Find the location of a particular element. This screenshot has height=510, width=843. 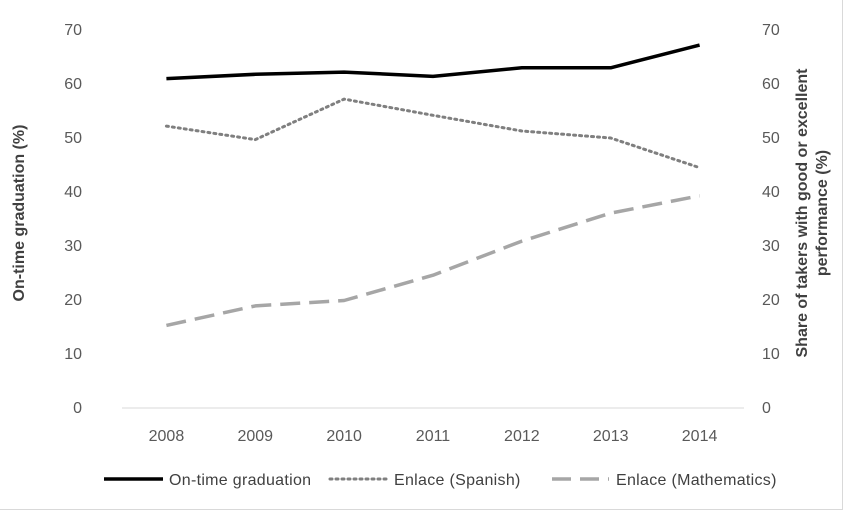

right-axis-title-line-1: Share of takers with good or excellent is located at coordinates (802, 213).